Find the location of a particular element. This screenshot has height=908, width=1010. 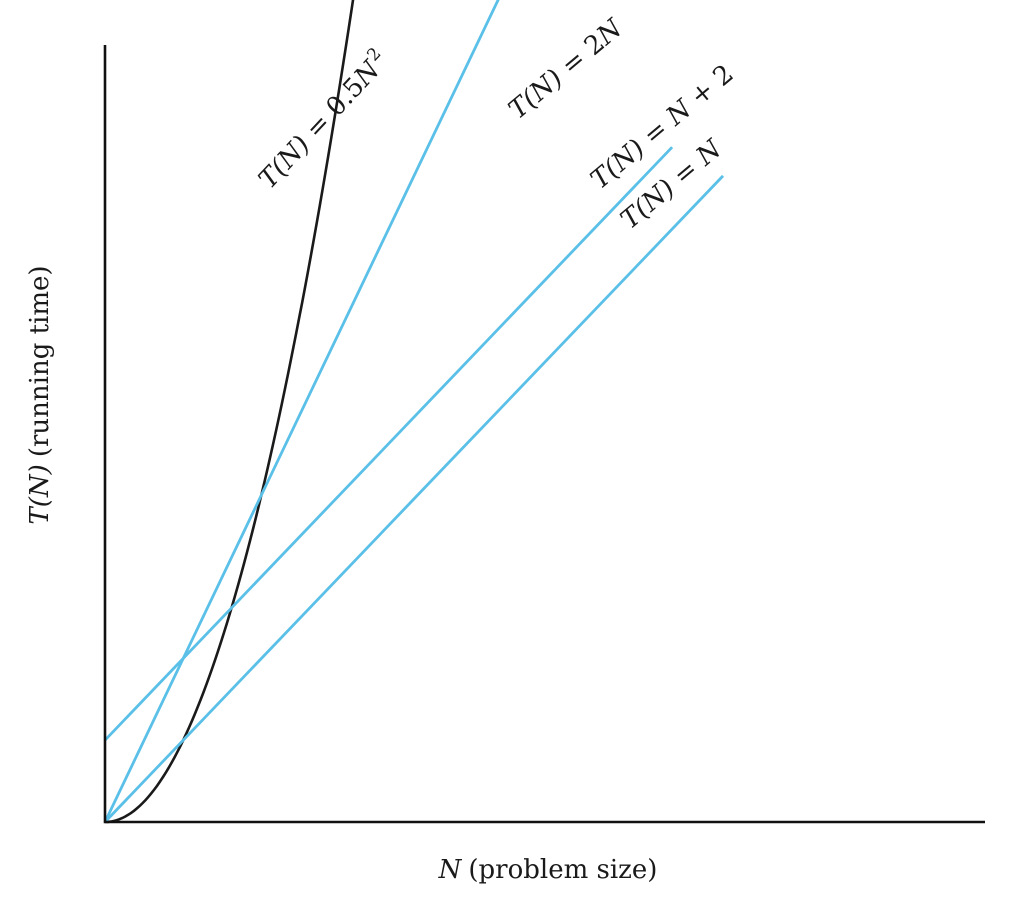

y-axis-var: T(N) is located at coordinates (40, 494).